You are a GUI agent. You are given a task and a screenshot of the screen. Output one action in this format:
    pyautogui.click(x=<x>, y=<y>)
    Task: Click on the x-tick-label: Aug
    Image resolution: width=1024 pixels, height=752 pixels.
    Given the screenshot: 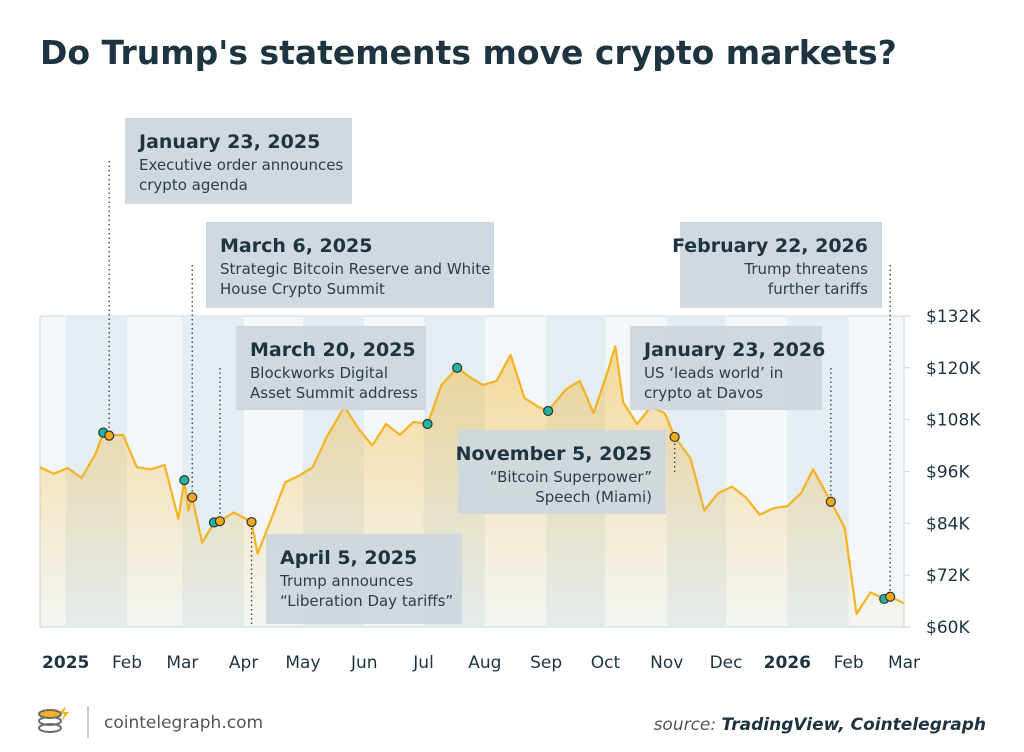 What is the action you would take?
    pyautogui.click(x=484, y=663)
    